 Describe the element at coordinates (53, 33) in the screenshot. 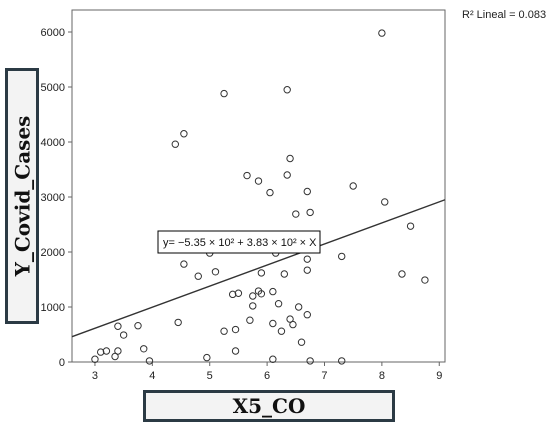

I see `y-tick-label: 6000` at that location.